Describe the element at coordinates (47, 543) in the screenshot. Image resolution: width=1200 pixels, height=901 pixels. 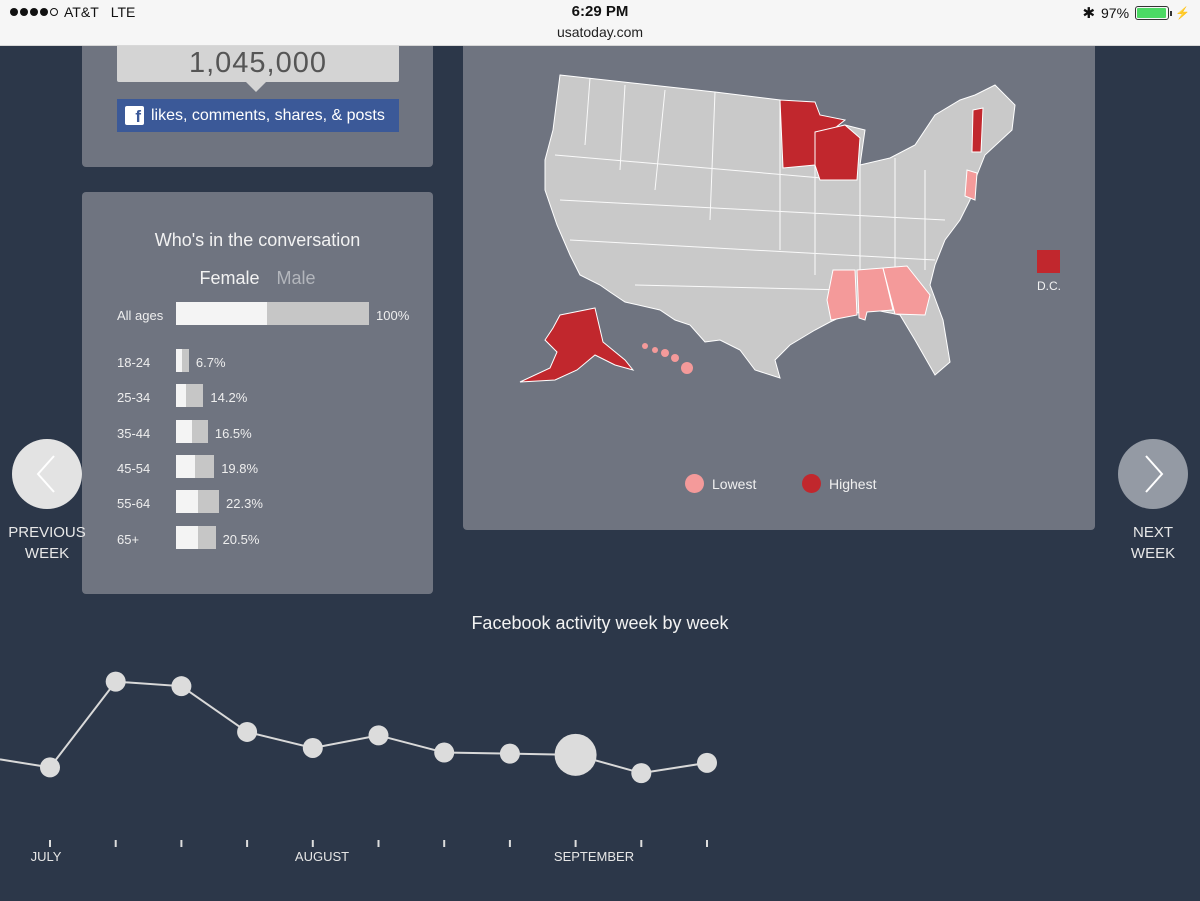
I see `previous-week-label: PREVIOUS WEEK` at that location.